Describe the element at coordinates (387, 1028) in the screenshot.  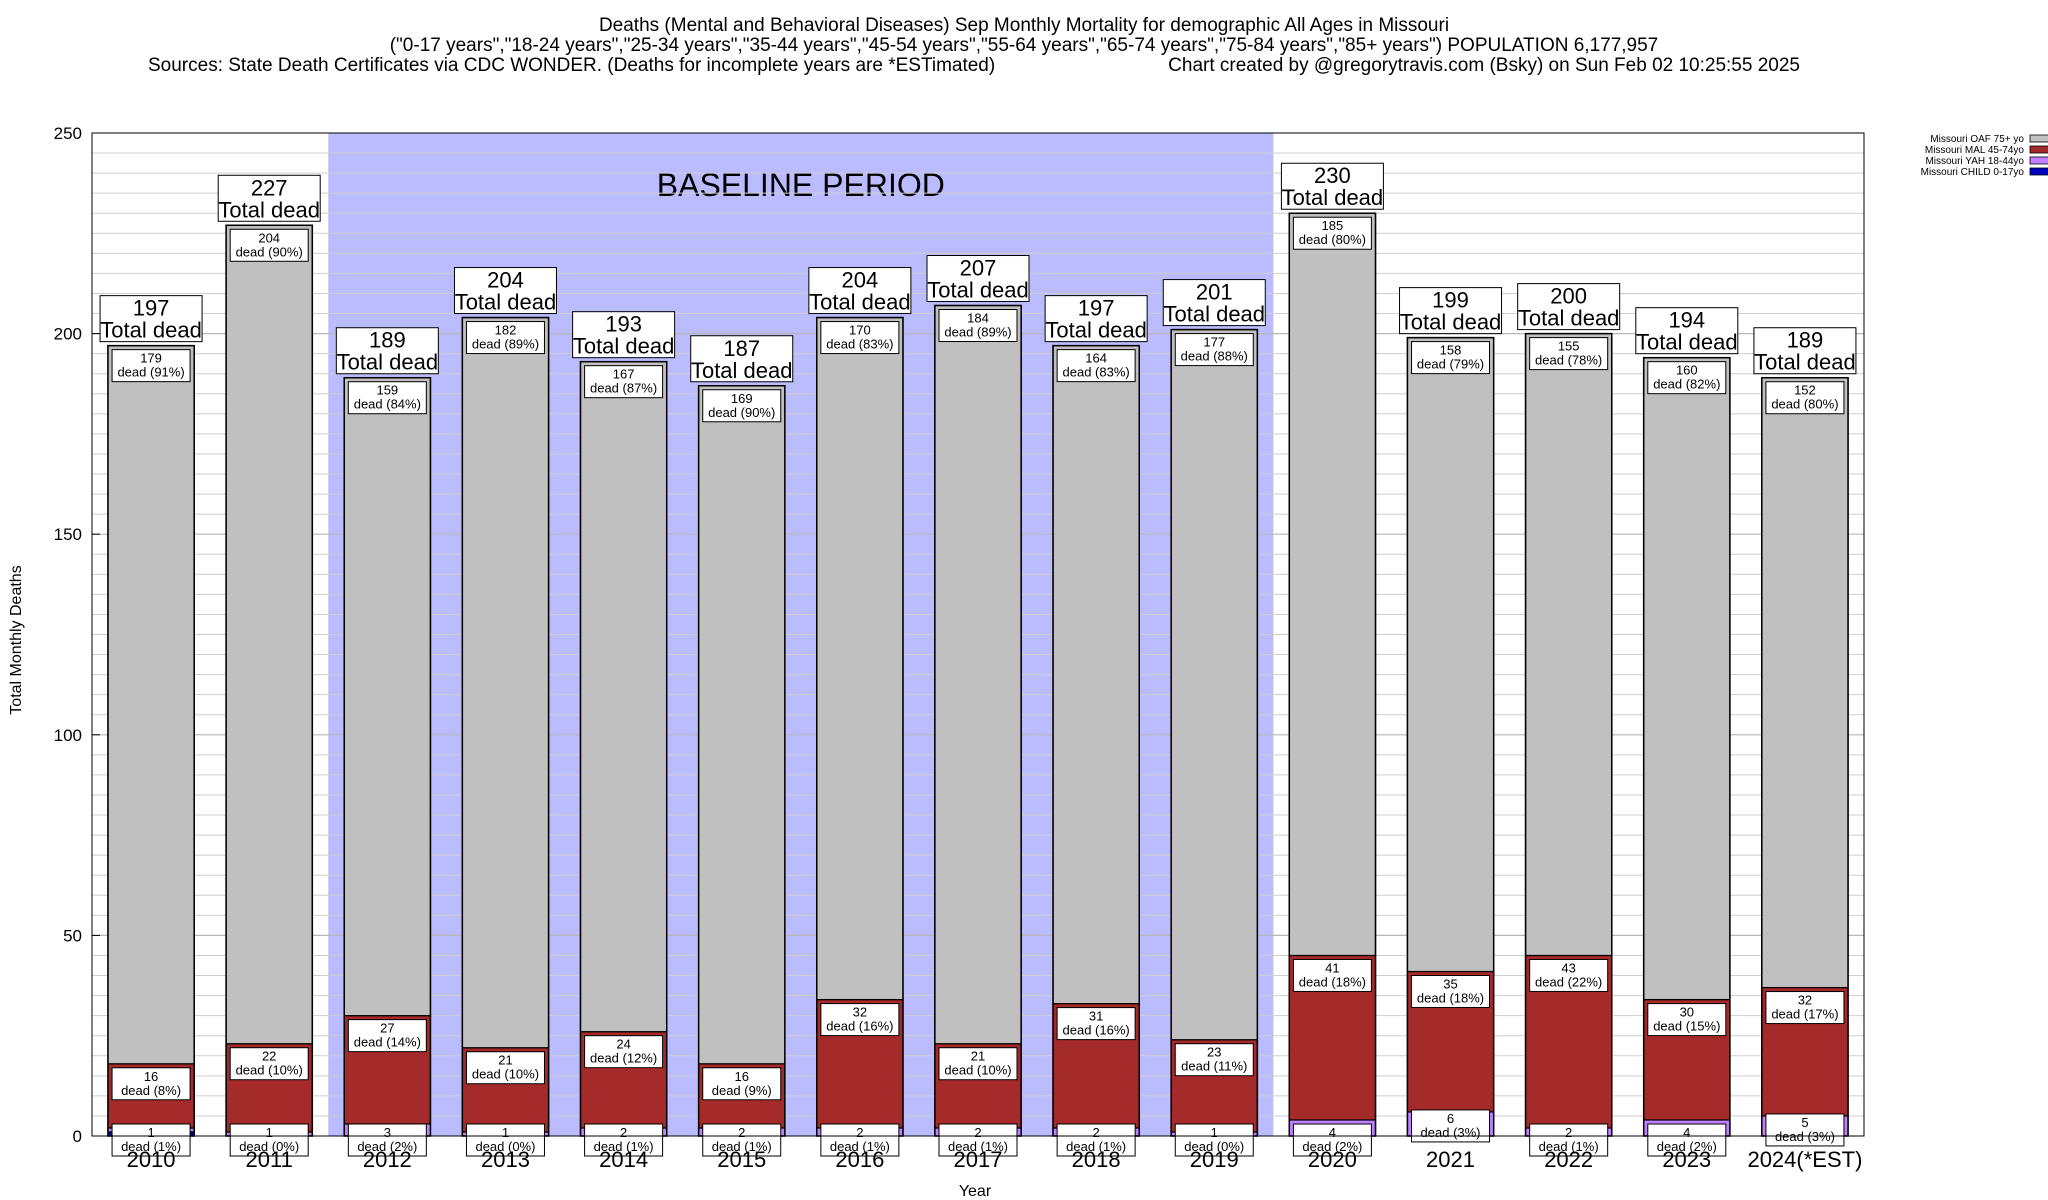
I see `segment-label-count: 27` at that location.